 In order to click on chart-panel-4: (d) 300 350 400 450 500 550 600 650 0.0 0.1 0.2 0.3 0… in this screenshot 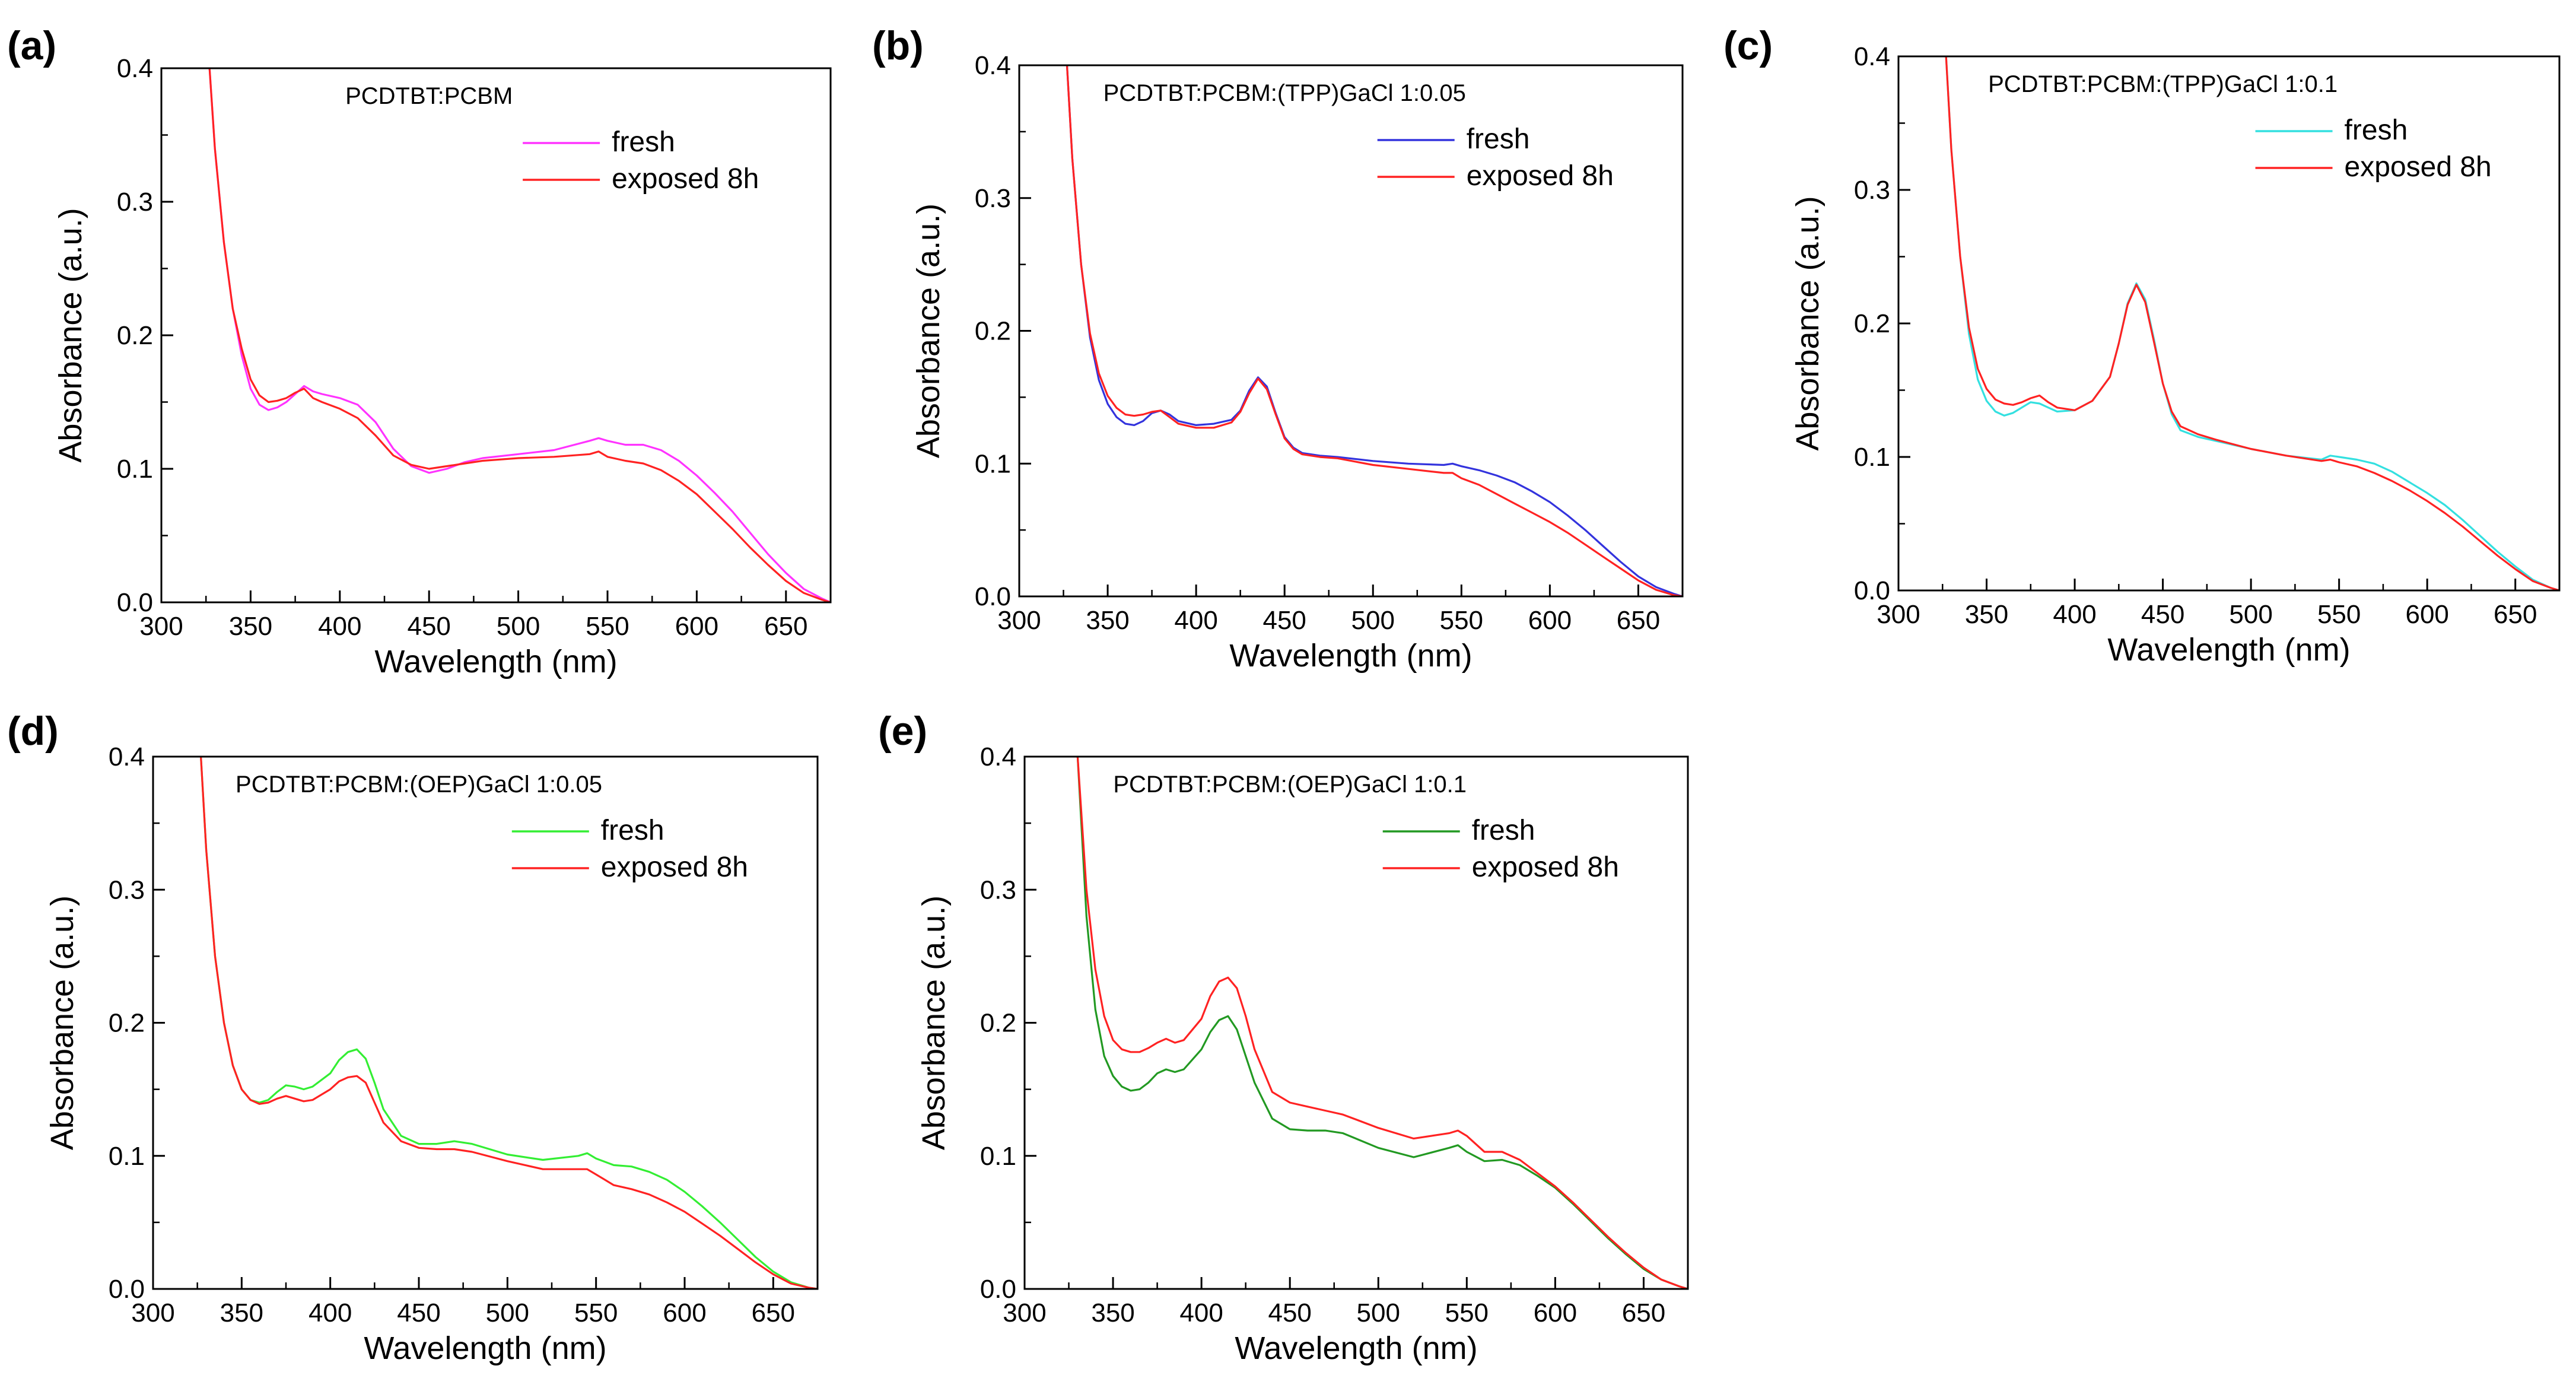, I will do `click(413, 1037)`.